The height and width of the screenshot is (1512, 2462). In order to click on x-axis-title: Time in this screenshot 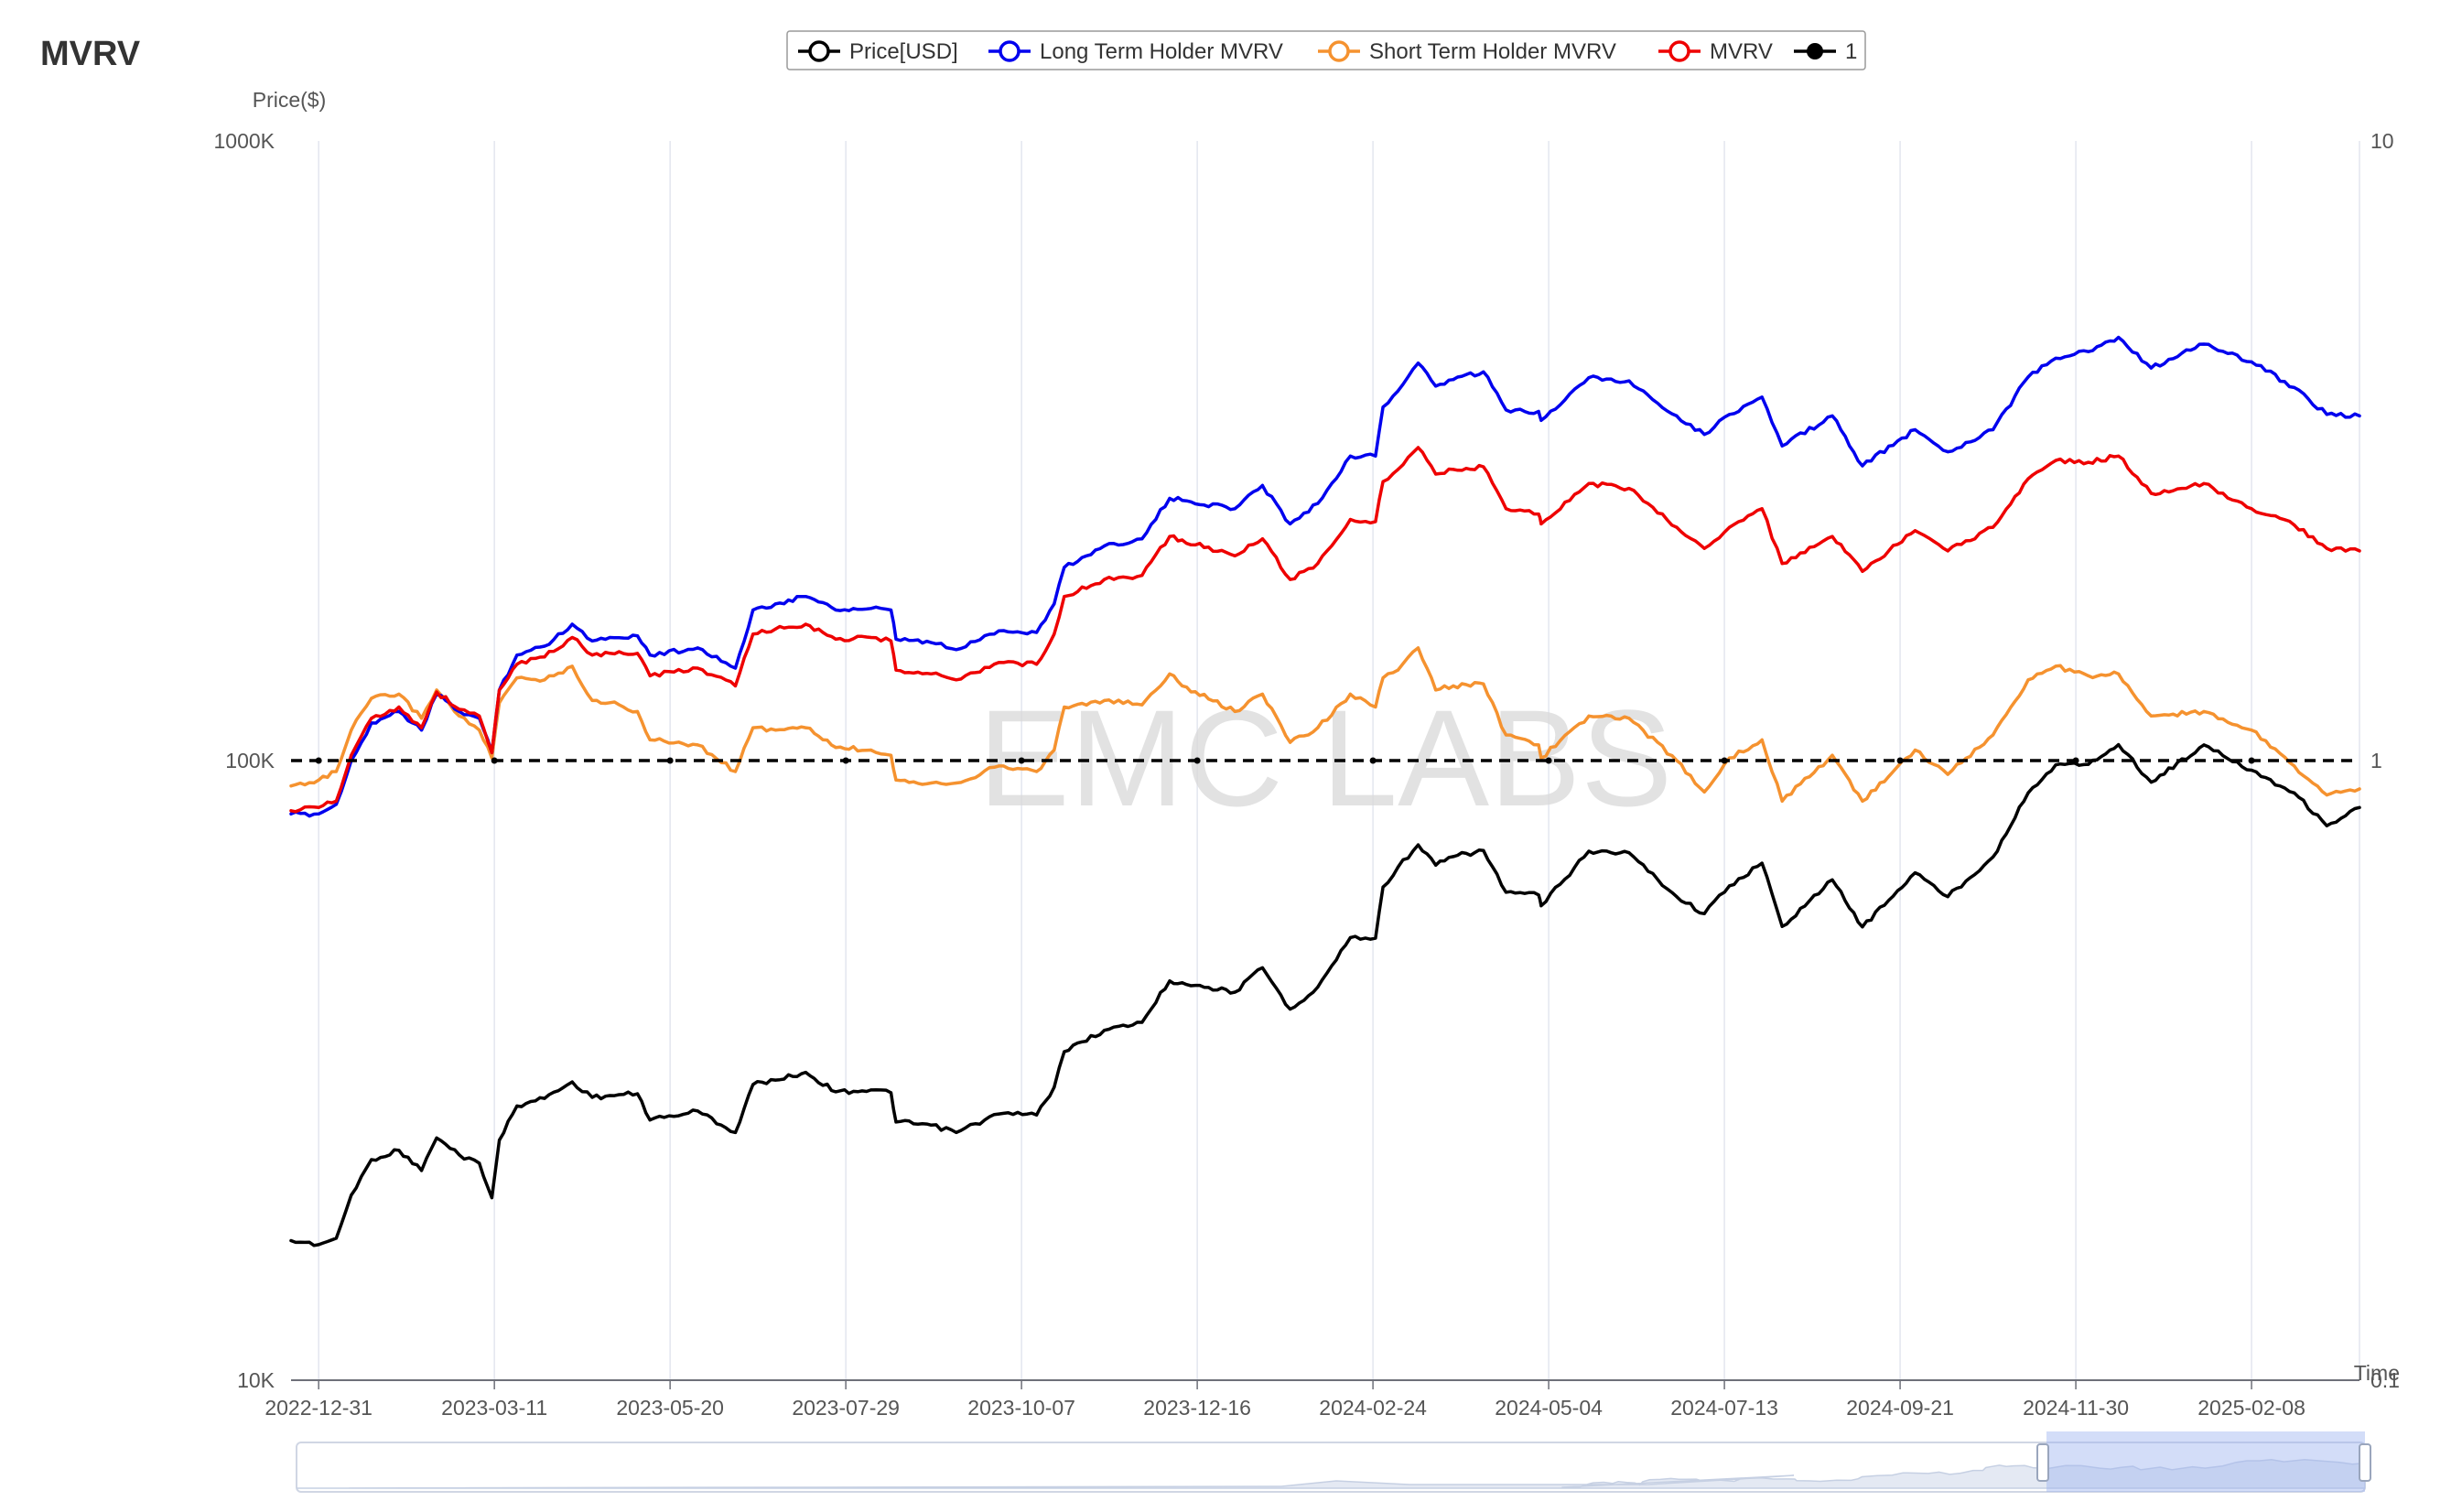, I will do `click(2377, 1373)`.